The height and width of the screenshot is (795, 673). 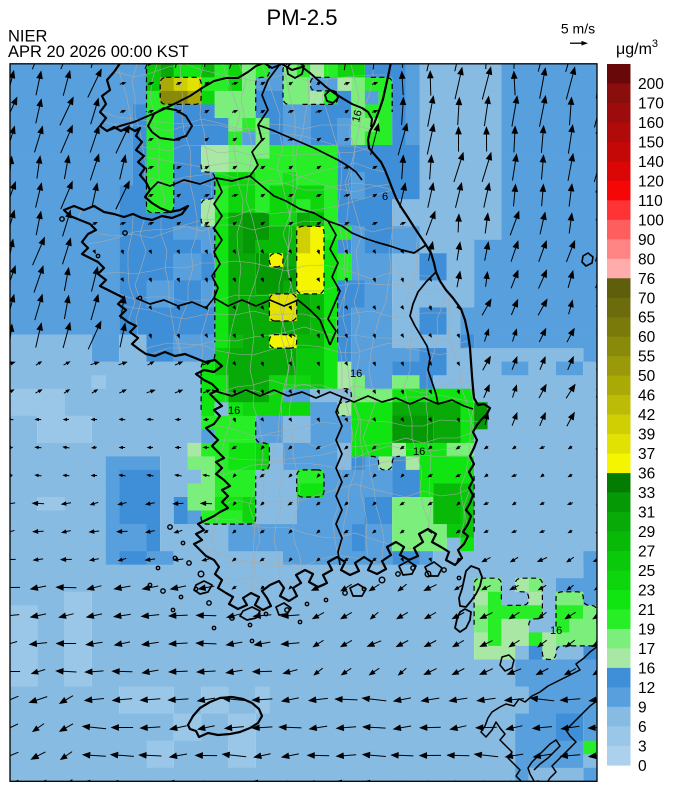 I want to click on svg-text: 29, so click(x=646, y=532).